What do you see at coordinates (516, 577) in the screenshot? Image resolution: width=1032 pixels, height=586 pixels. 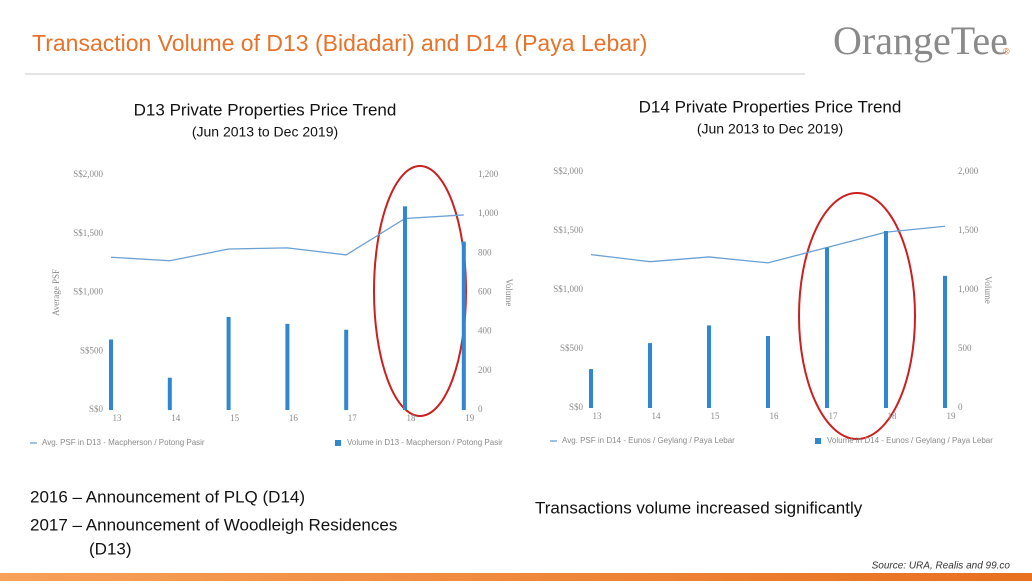 I see `footer-bar` at bounding box center [516, 577].